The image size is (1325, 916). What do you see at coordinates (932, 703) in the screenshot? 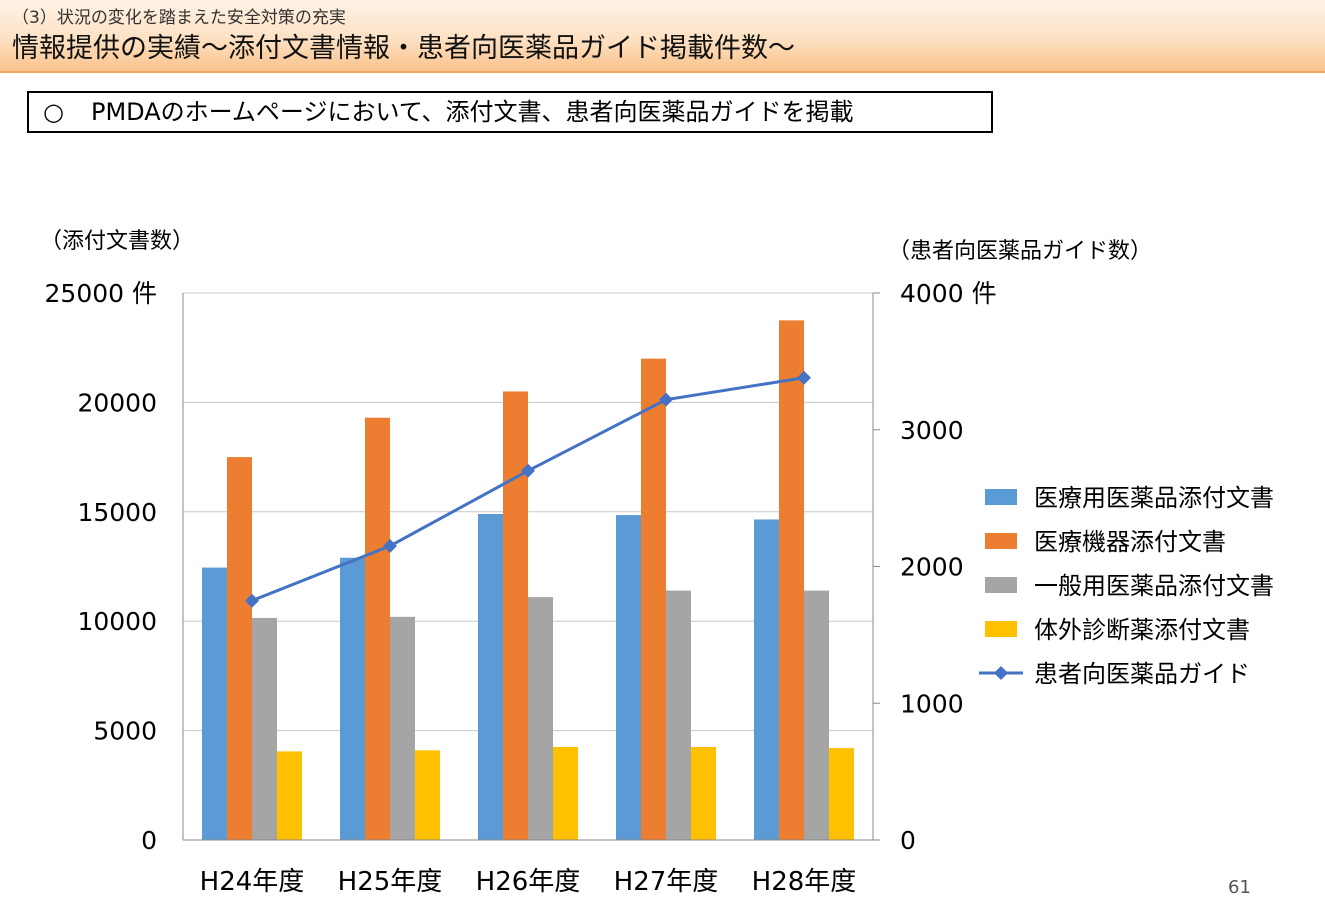
I see `y-tick-label-right: 1000` at bounding box center [932, 703].